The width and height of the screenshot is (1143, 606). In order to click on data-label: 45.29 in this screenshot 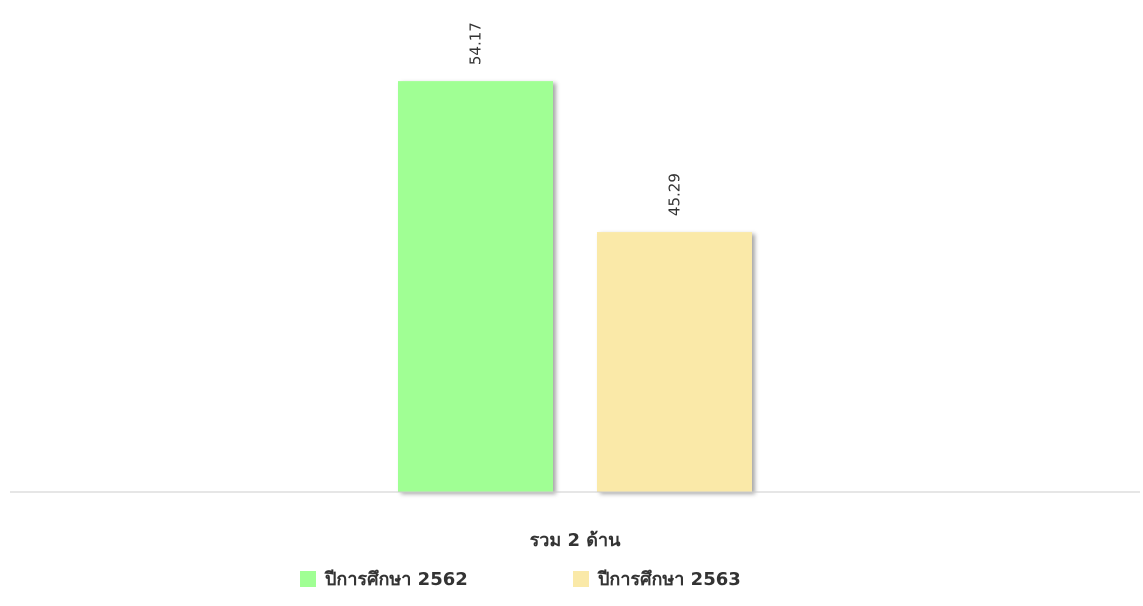, I will do `click(675, 194)`.